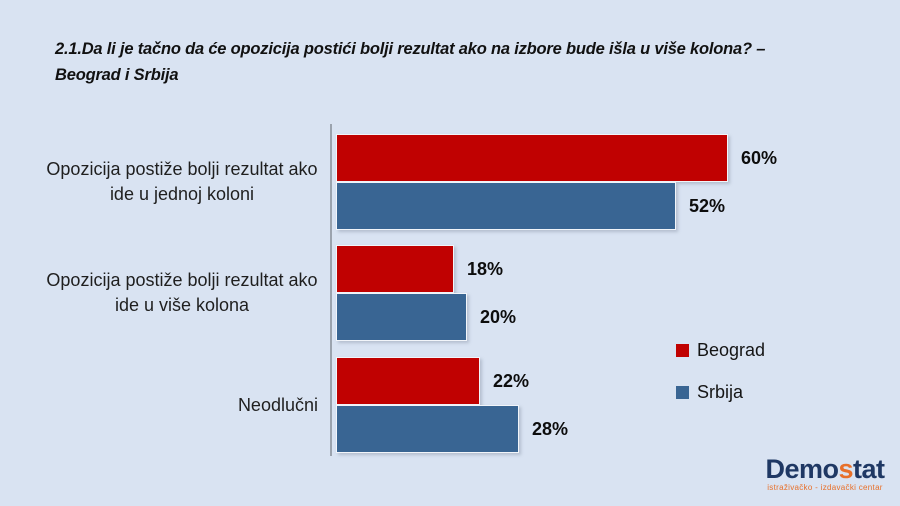 The image size is (900, 506). I want to click on demostat-logo: Demostat istraživačko - izdavački centar, so click(825, 473).